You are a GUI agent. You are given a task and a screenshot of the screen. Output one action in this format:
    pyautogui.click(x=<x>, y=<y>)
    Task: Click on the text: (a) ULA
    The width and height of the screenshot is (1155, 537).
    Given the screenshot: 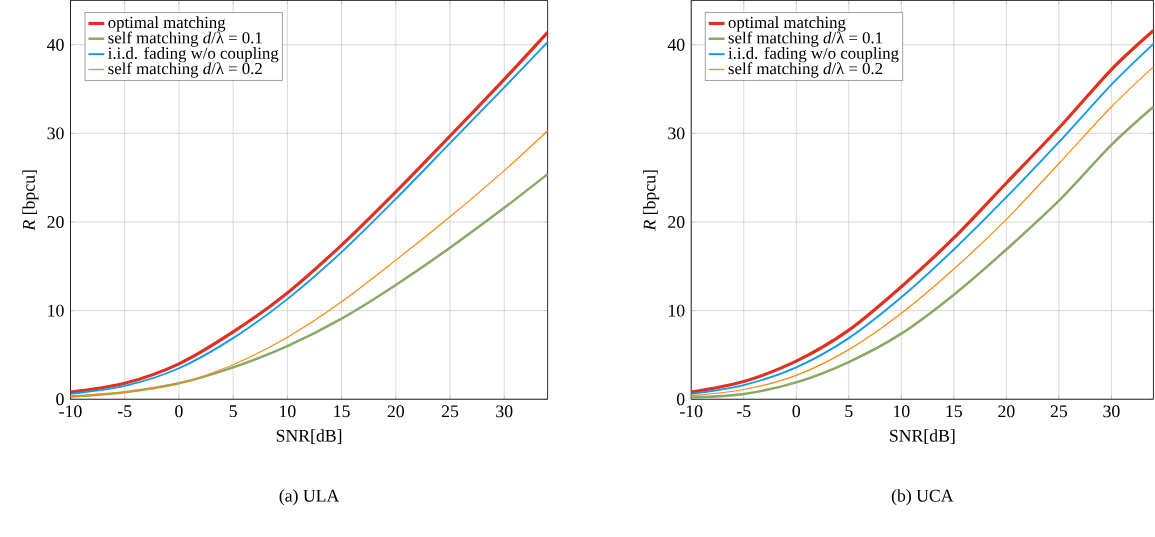 What is the action you would take?
    pyautogui.click(x=309, y=497)
    